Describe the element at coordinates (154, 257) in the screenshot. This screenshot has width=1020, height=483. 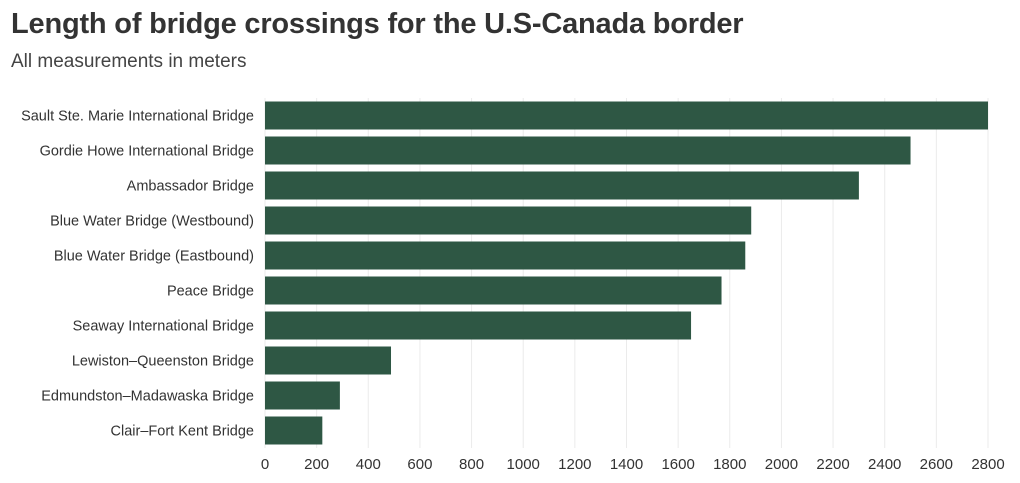
I see `category-label: Blue Water Bridge (Eastbound)` at that location.